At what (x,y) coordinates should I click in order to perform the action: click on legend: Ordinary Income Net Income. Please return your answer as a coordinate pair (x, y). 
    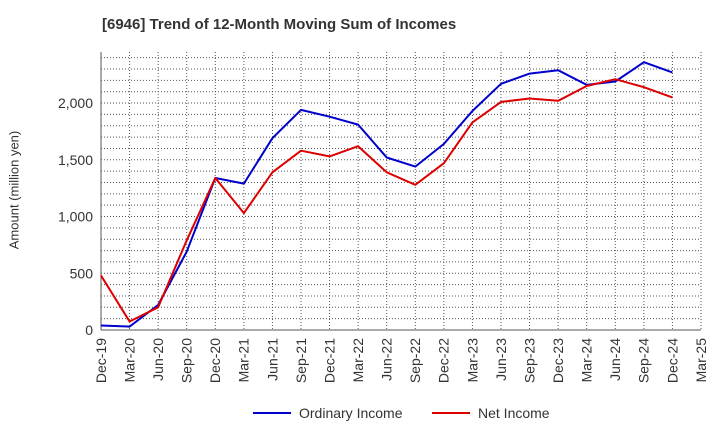
    Looking at the image, I should click on (360, 415).